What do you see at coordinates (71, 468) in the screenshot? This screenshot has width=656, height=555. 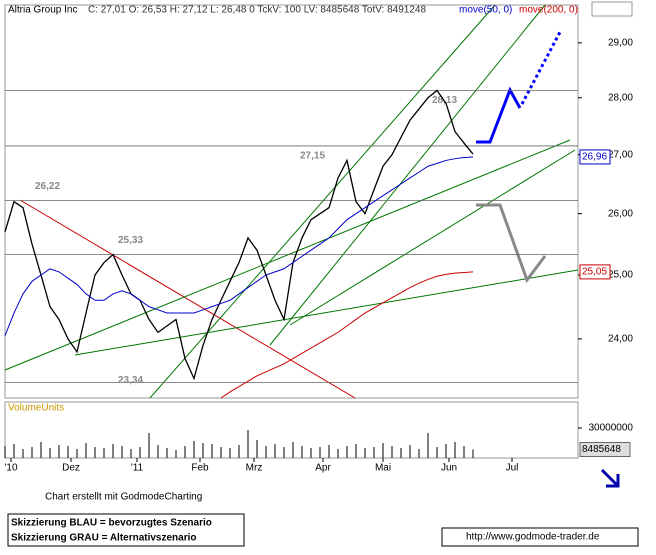 I see `x-tick-label: Dez` at bounding box center [71, 468].